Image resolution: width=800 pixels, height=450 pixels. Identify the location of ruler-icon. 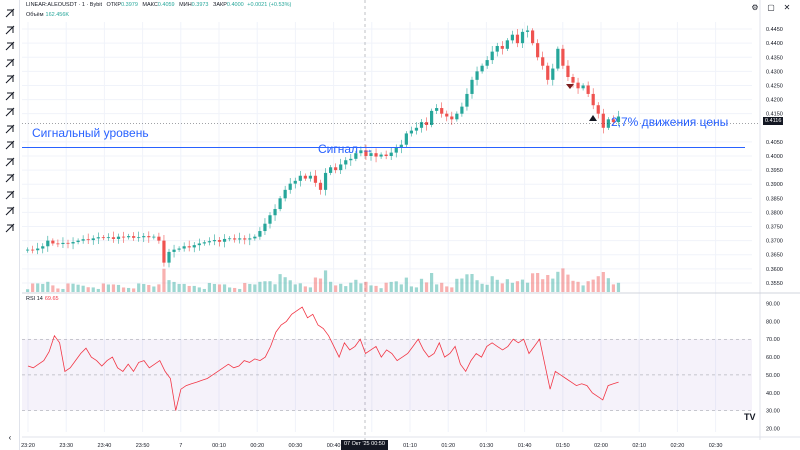
(10, 145).